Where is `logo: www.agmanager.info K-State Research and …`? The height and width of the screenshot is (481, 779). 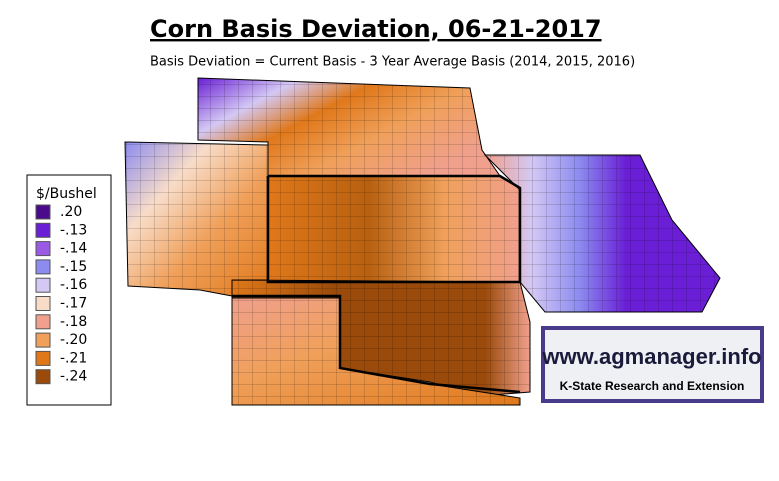
logo: www.agmanager.info K-State Research and … is located at coordinates (652, 364).